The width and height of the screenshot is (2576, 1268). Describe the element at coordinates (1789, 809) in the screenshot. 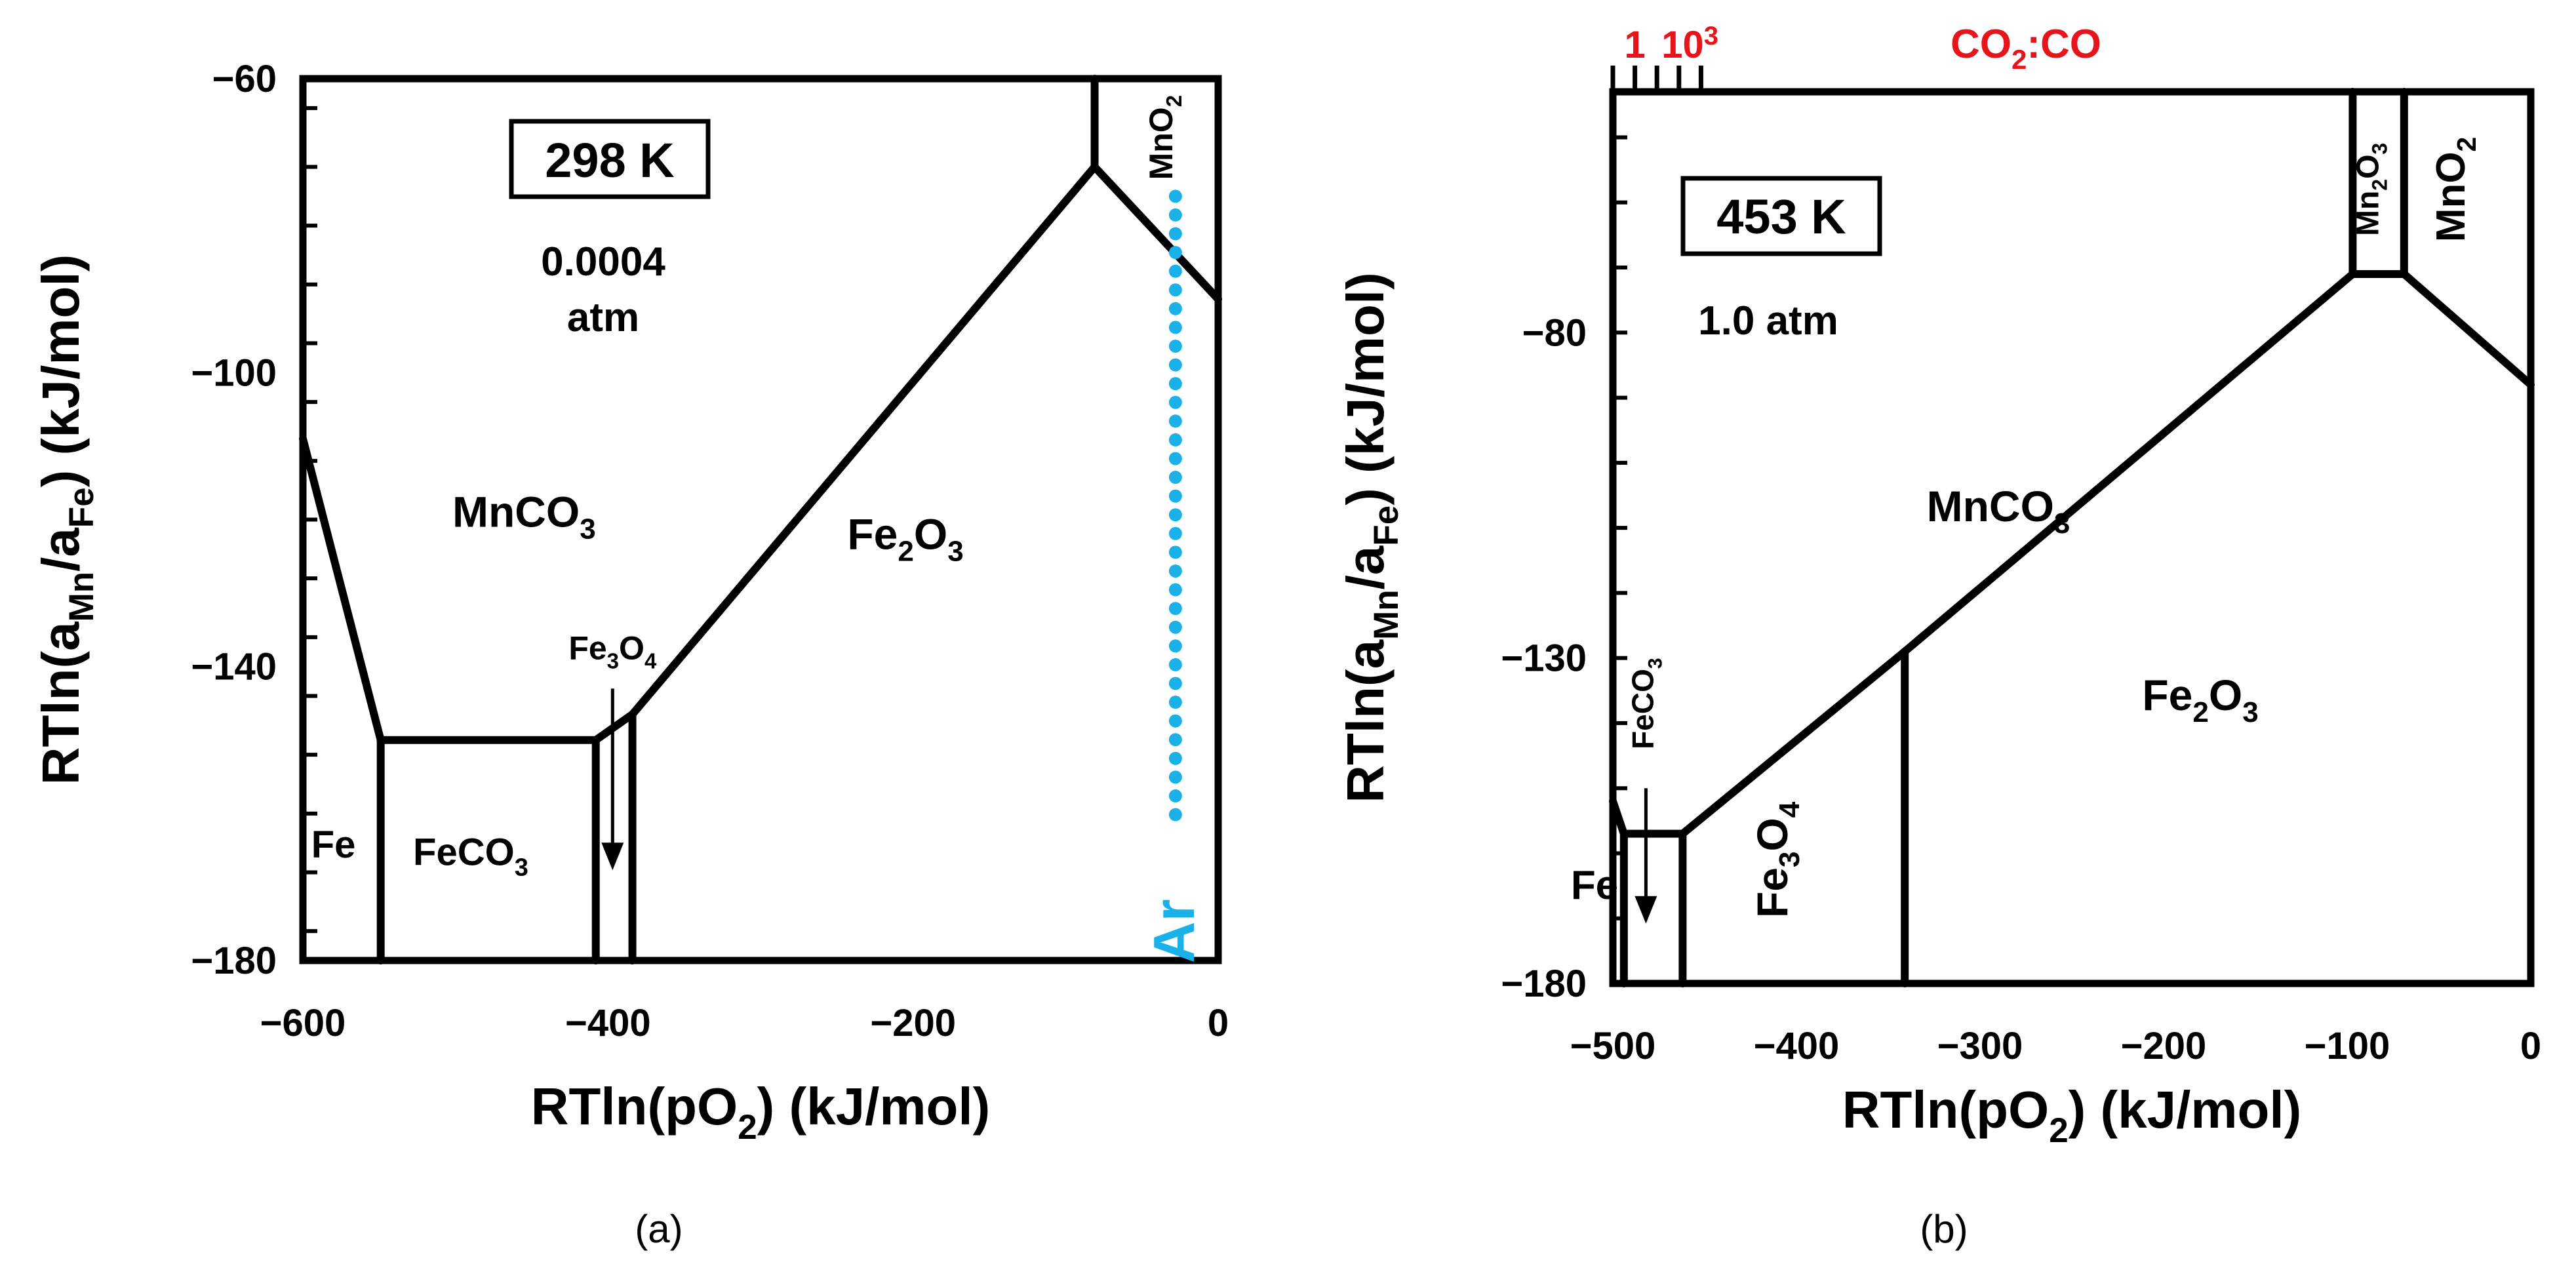

I see `formula-subscript: 4` at that location.